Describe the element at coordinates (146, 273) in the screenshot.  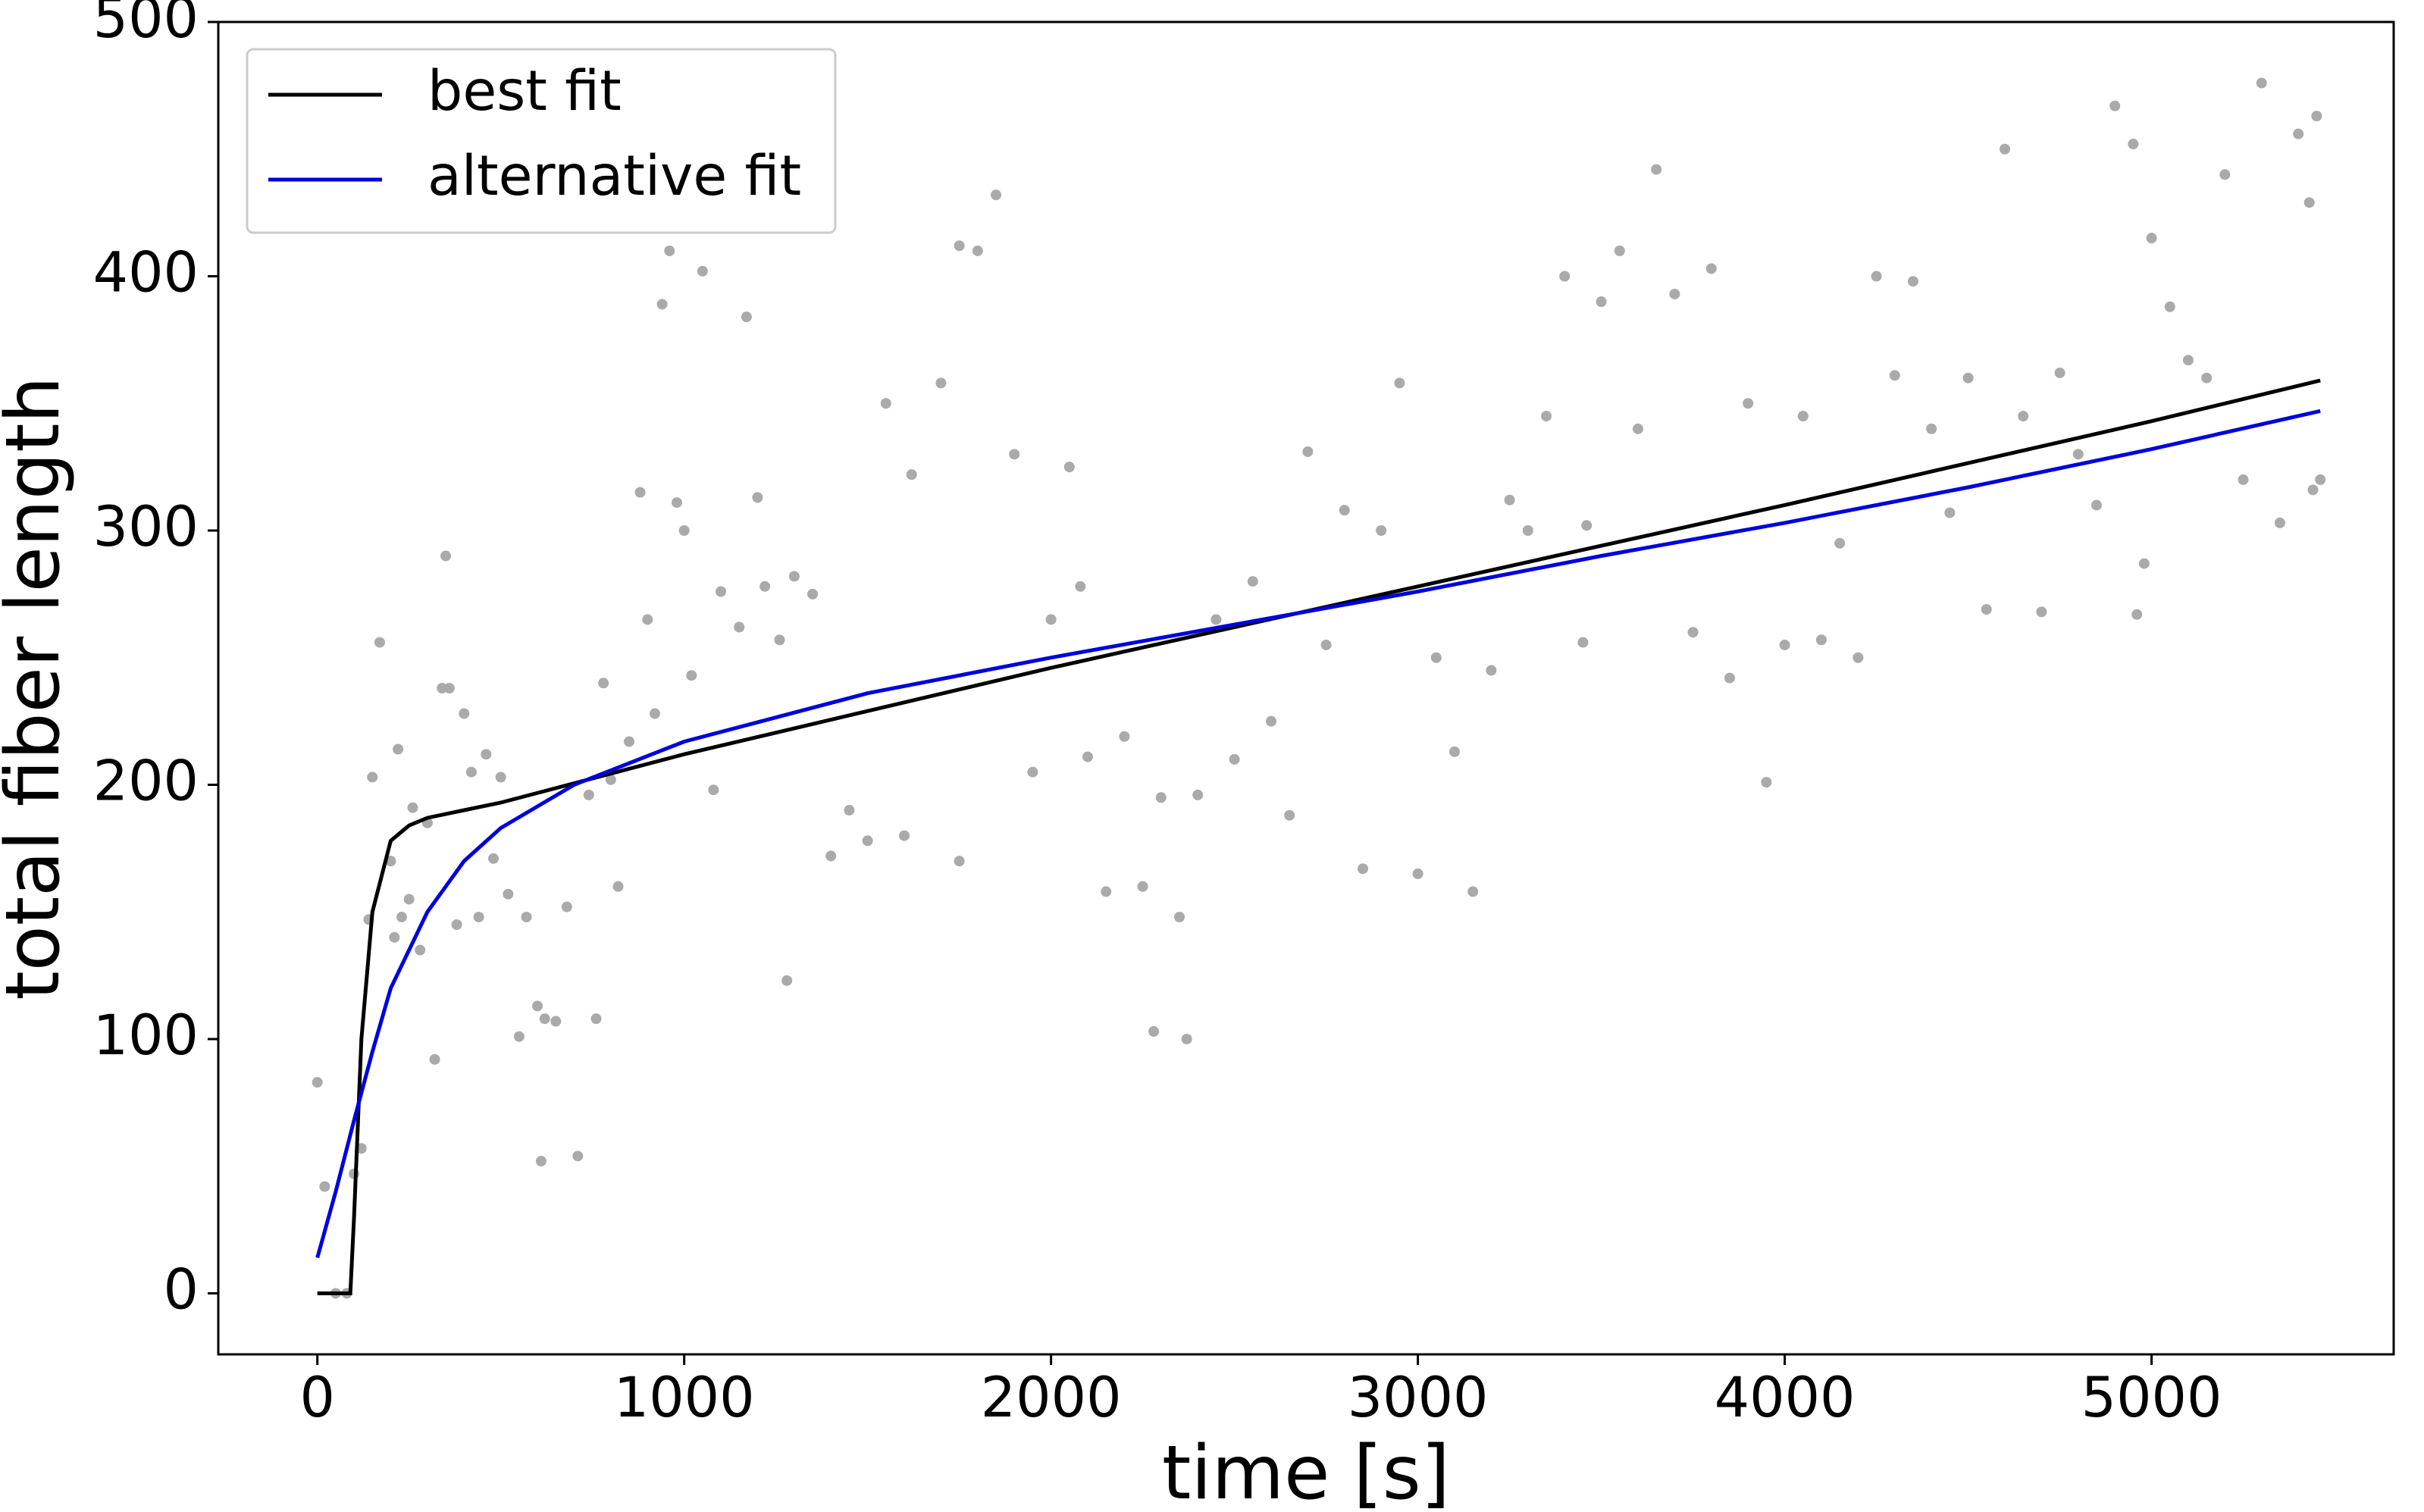
I see `y-tick-label: 400` at that location.